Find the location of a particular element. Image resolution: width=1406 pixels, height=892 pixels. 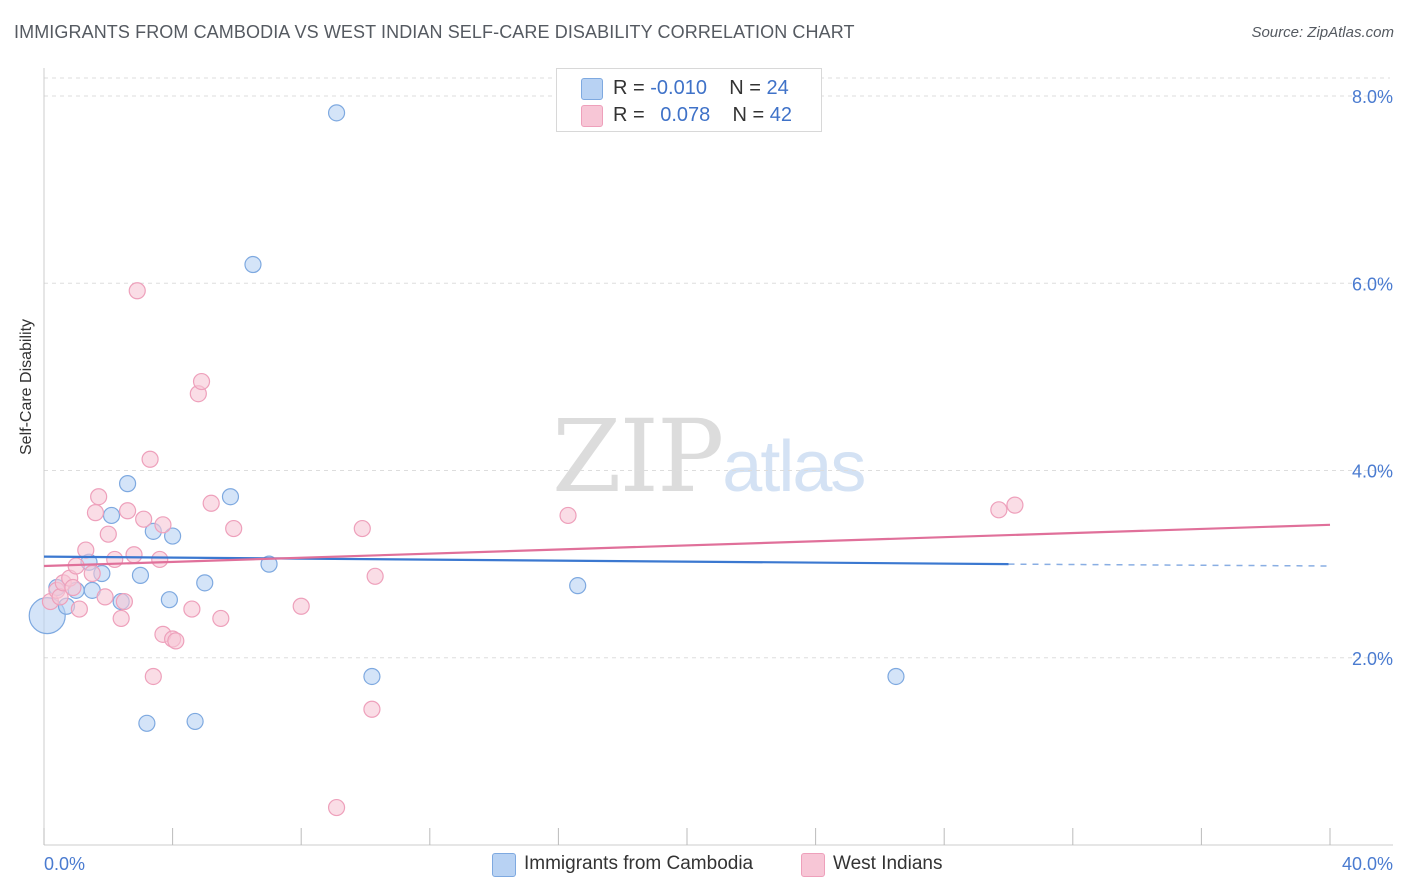

y-axis-label: Self-Care Disability is located at coordinates (26, 386).